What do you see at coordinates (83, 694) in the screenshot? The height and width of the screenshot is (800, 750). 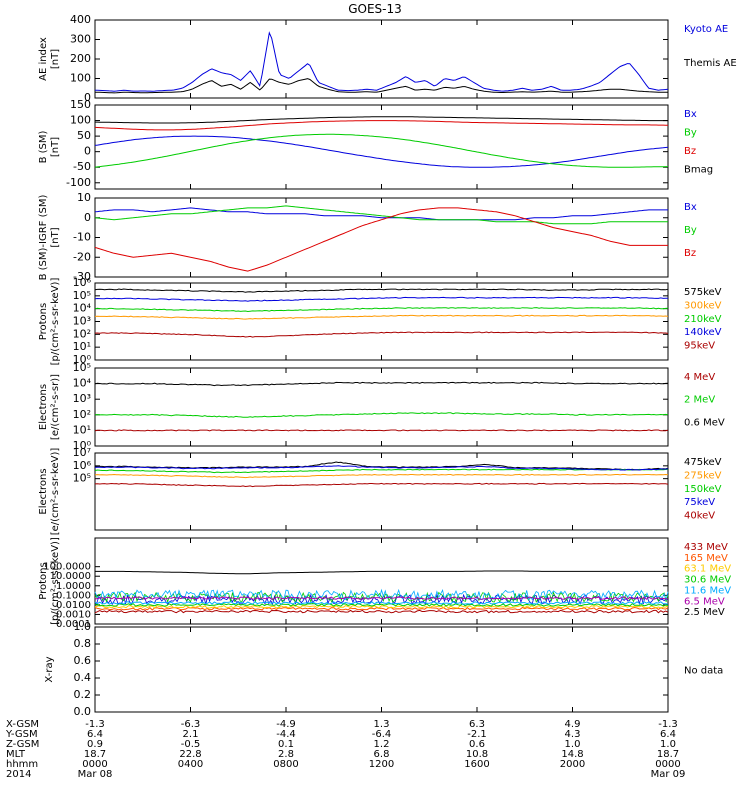 I see `y-tick-label: 0.2` at bounding box center [83, 694].